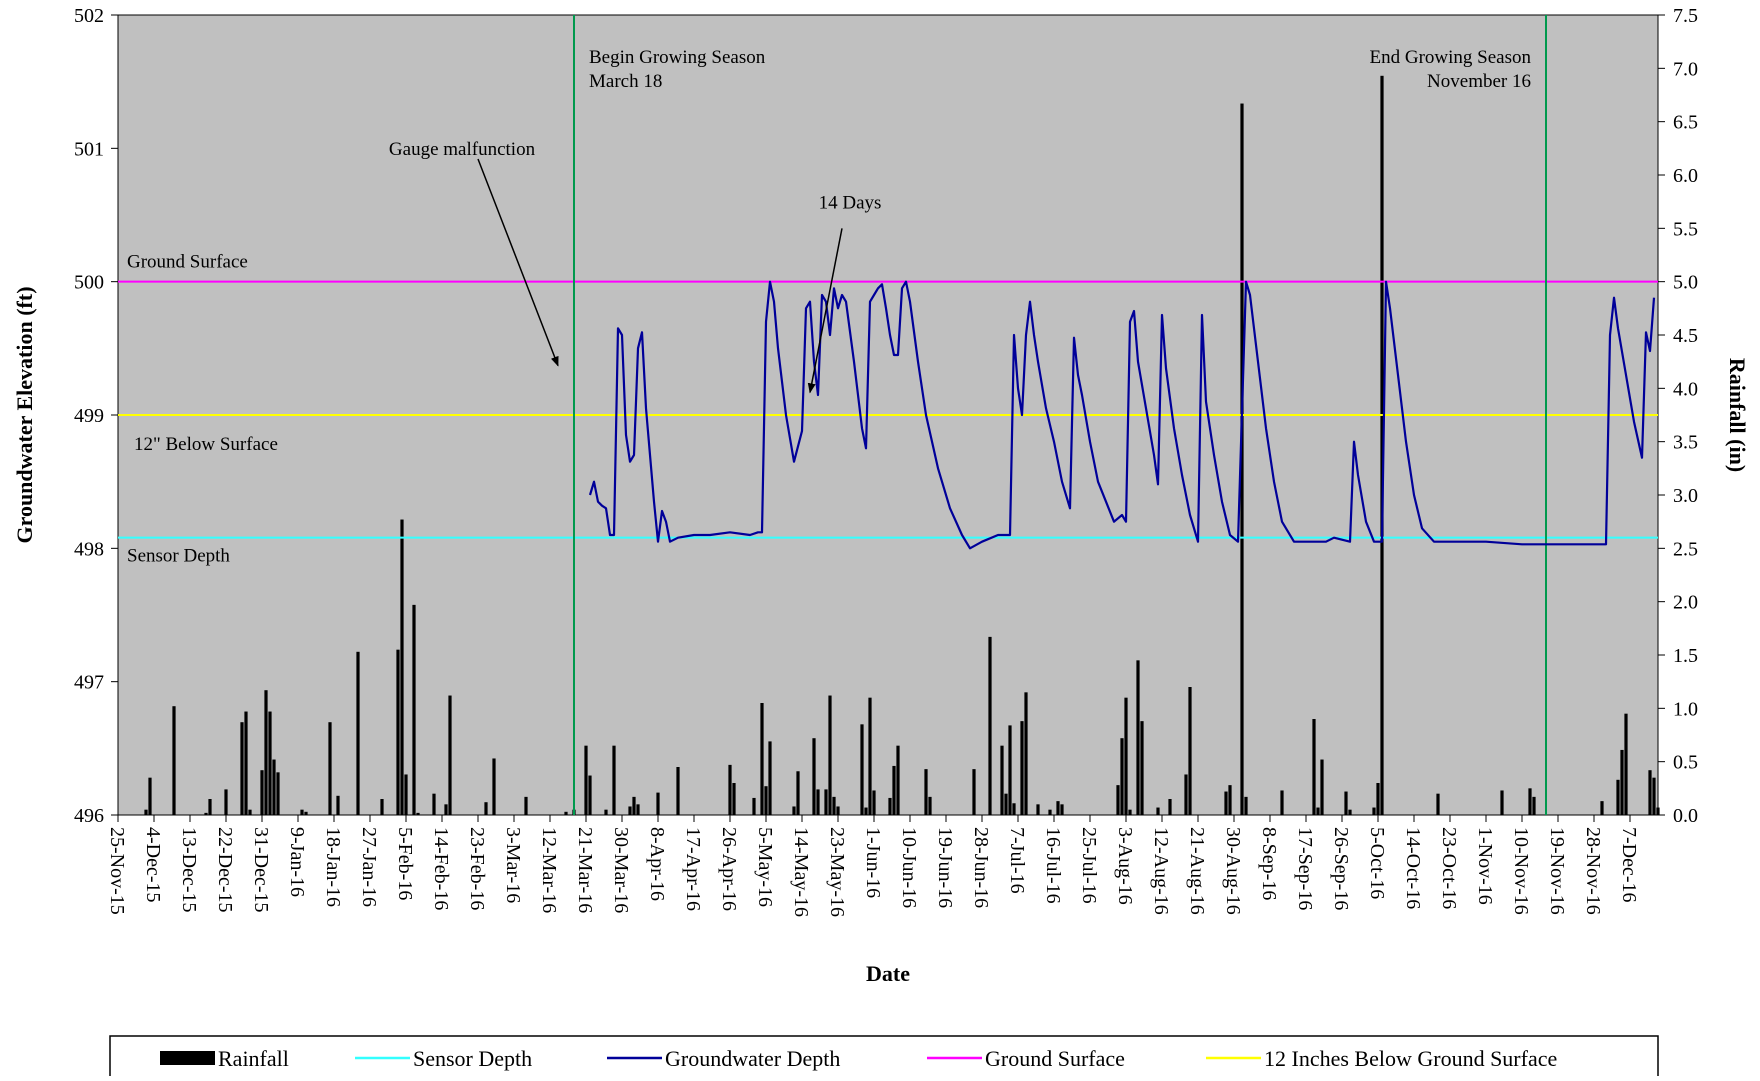 This screenshot has width=1760, height=1081. What do you see at coordinates (1685, 656) in the screenshot?
I see `y-right-tick-label: 1.5` at bounding box center [1685, 656].